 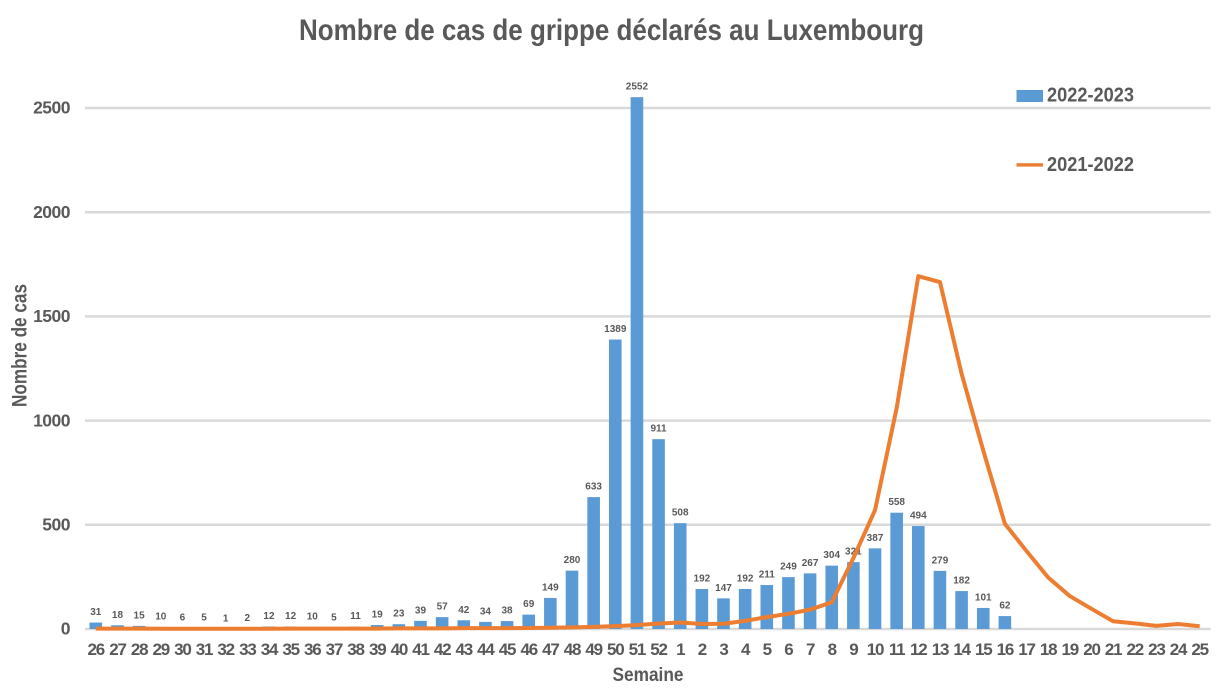 I want to click on svg-text: 1000, so click(x=52, y=420).